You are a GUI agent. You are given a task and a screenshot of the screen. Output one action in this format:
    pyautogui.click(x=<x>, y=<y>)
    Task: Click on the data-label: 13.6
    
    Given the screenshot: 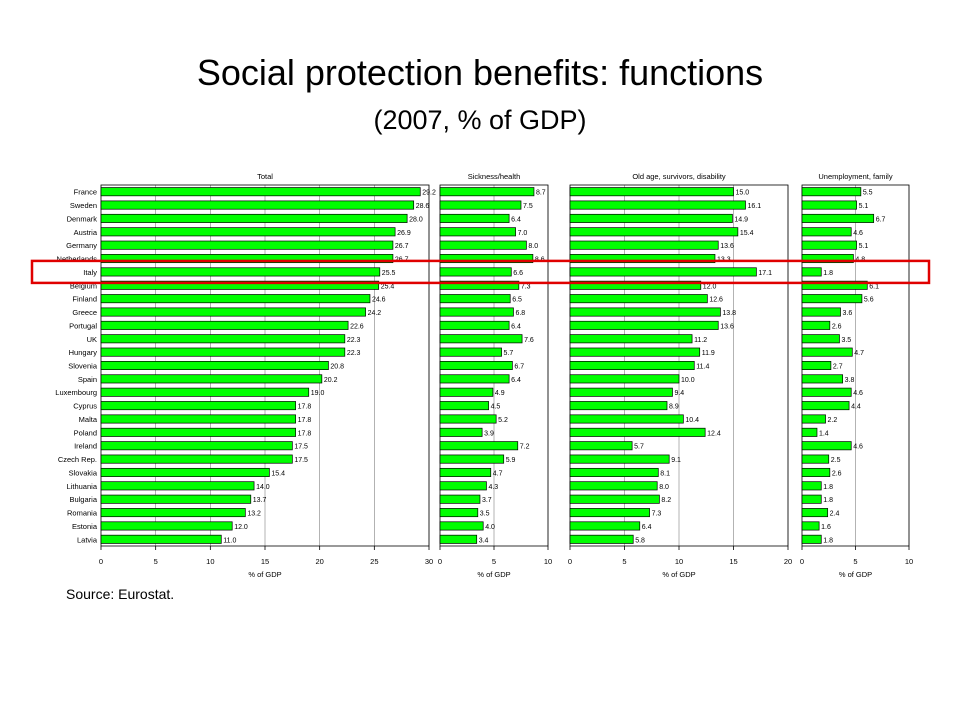 What is the action you would take?
    pyautogui.click(x=727, y=326)
    